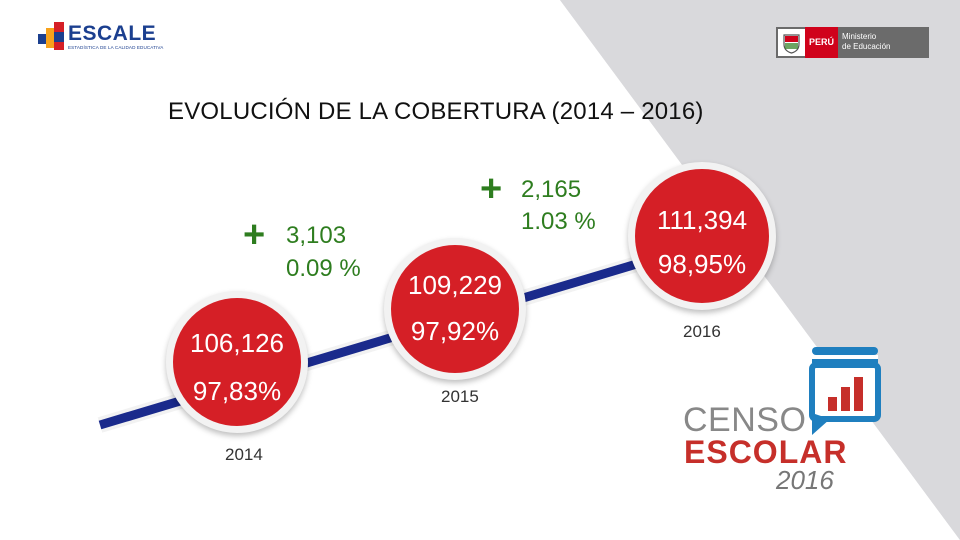 This screenshot has height=540, width=960. I want to click on censo-year: 2016, so click(805, 480).